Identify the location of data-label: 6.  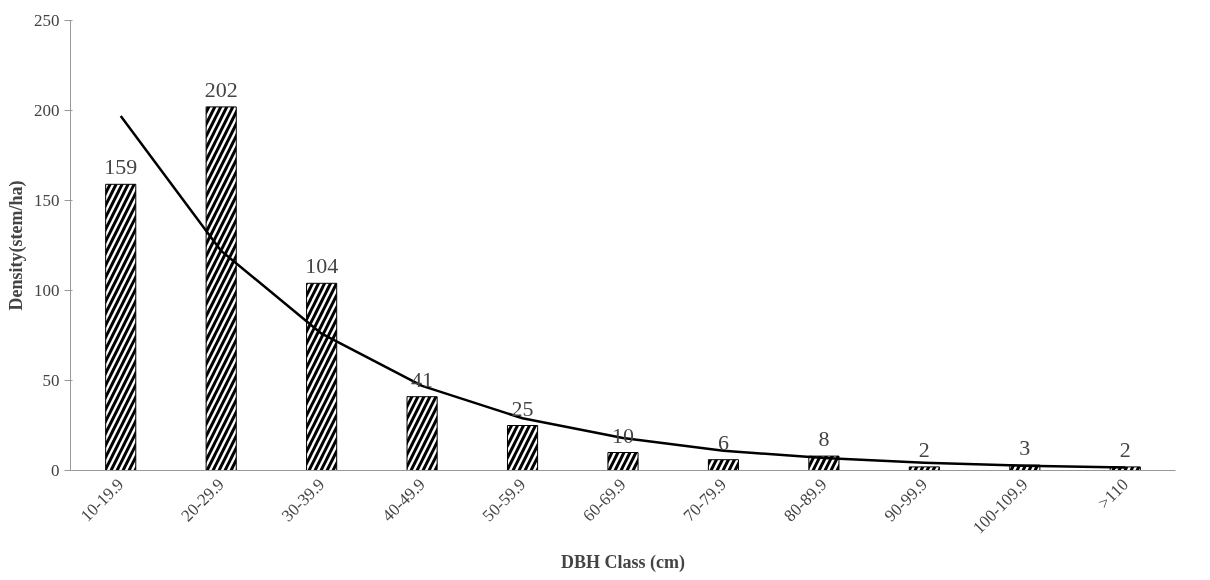
(723, 442).